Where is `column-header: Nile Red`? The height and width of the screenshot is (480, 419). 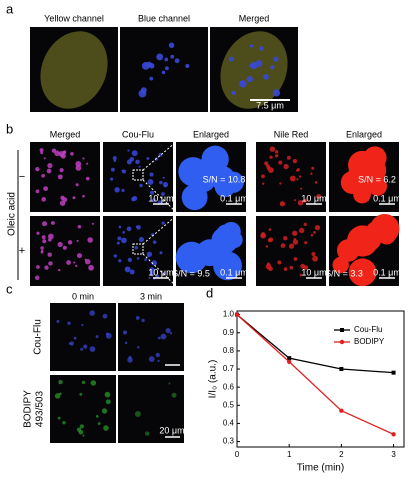 column-header: Nile Red is located at coordinates (291, 134).